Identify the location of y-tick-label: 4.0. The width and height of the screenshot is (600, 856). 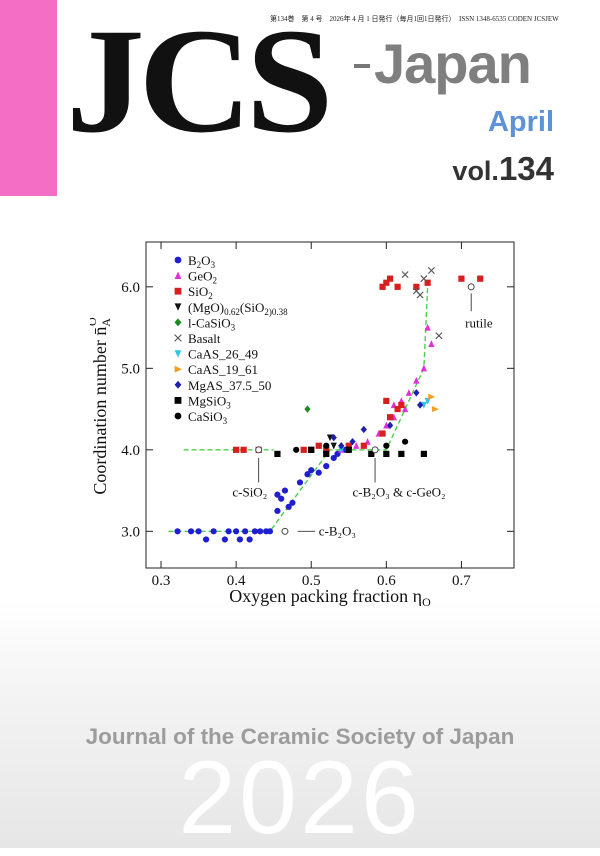
(130, 451).